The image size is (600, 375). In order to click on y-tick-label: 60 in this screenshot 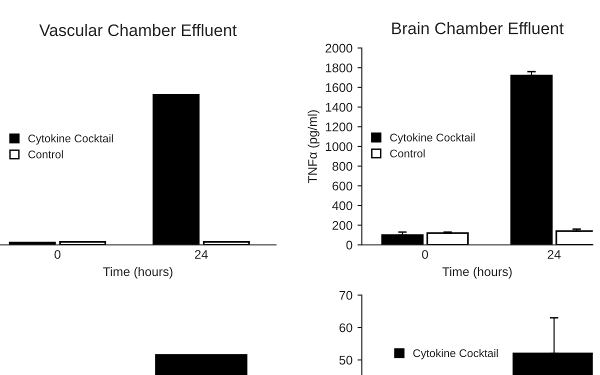, I will do `click(346, 327)`.